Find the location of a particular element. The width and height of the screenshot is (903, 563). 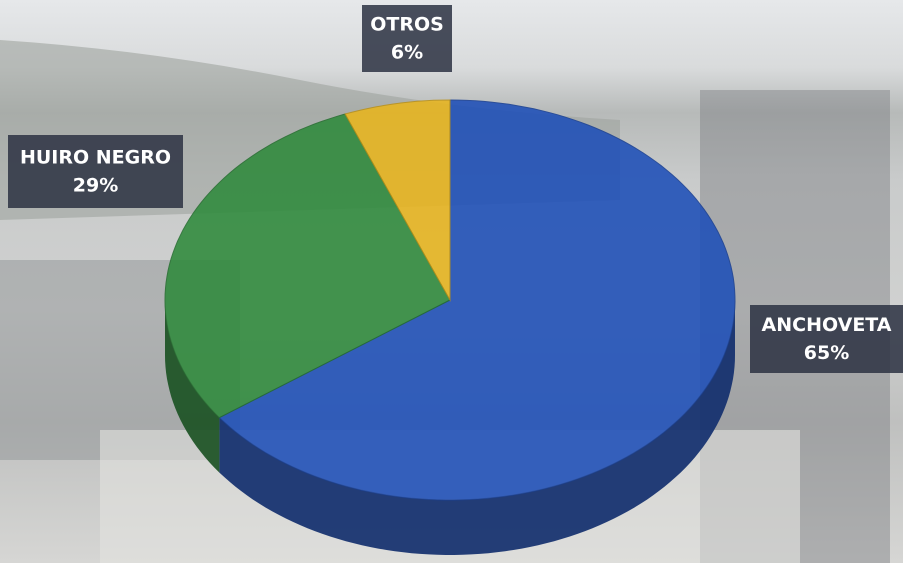

value-label: 29% is located at coordinates (95, 186).